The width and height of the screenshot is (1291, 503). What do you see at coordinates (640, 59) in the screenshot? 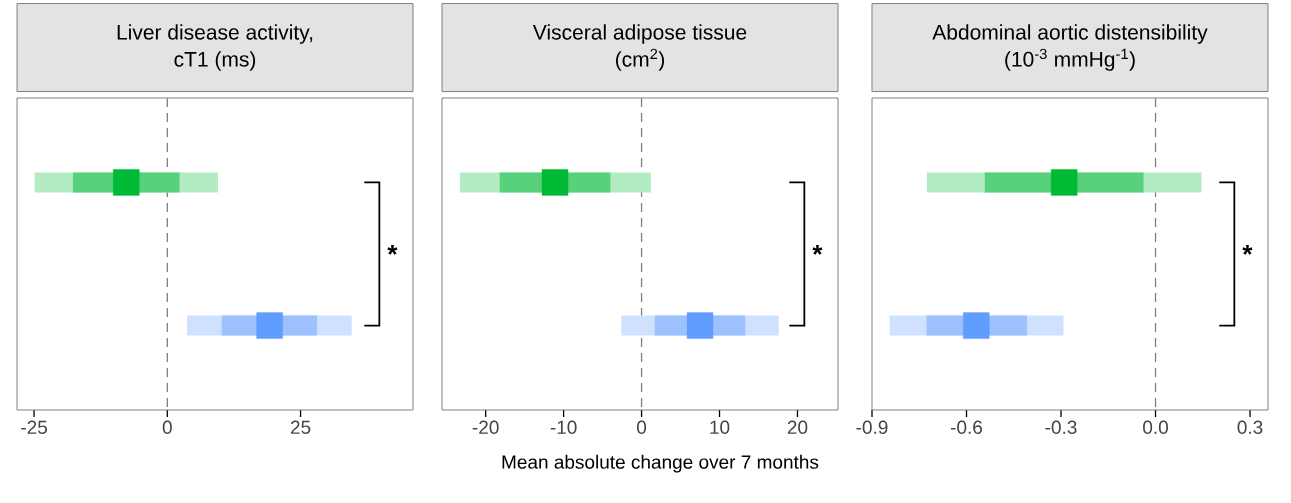
I see `chart-subtitle: (cm$^{2}$)` at bounding box center [640, 59].